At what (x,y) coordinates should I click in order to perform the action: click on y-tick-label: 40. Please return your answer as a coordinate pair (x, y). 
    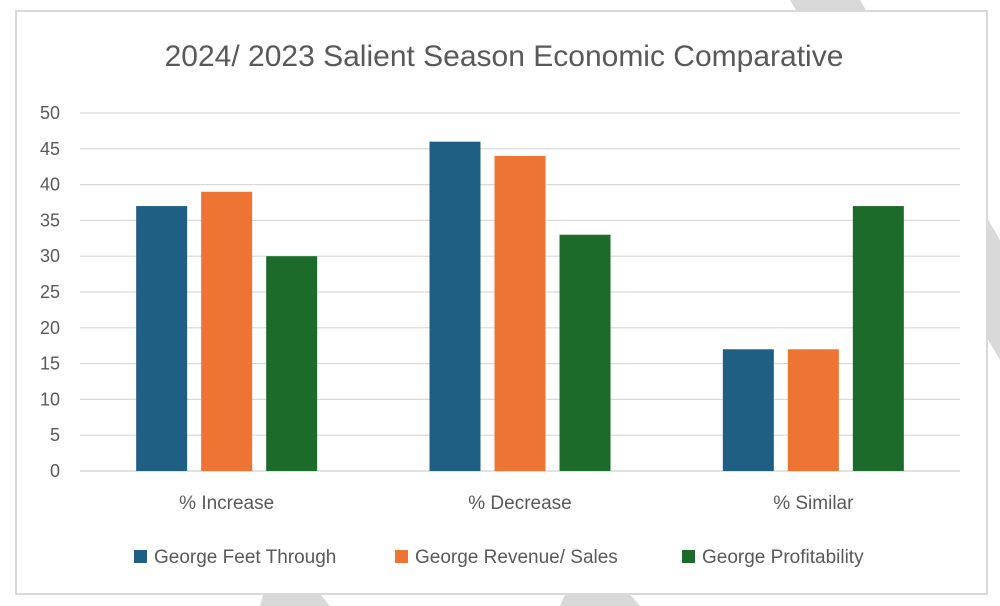
    Looking at the image, I should click on (50, 185).